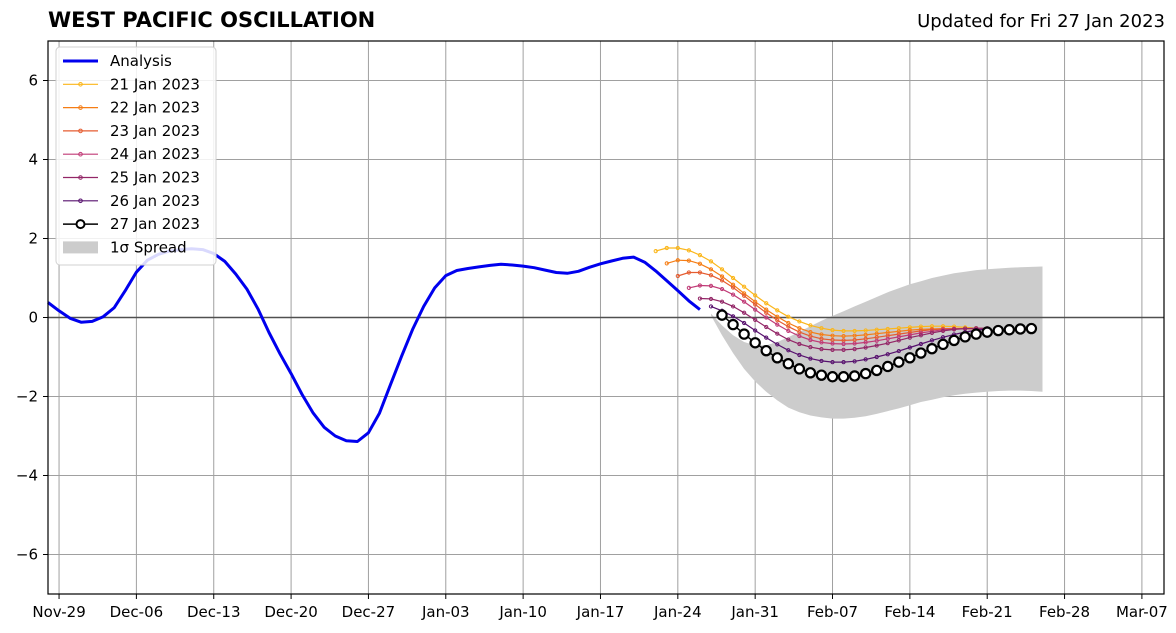 This screenshot has width=1176, height=633. I want to click on x-tick-label: Jan-31, so click(754, 612).